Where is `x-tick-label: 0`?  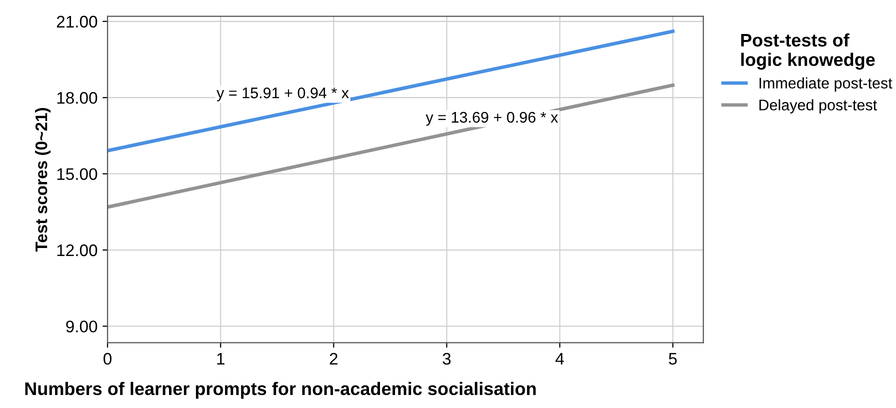
x-tick-label: 0 is located at coordinates (108, 358).